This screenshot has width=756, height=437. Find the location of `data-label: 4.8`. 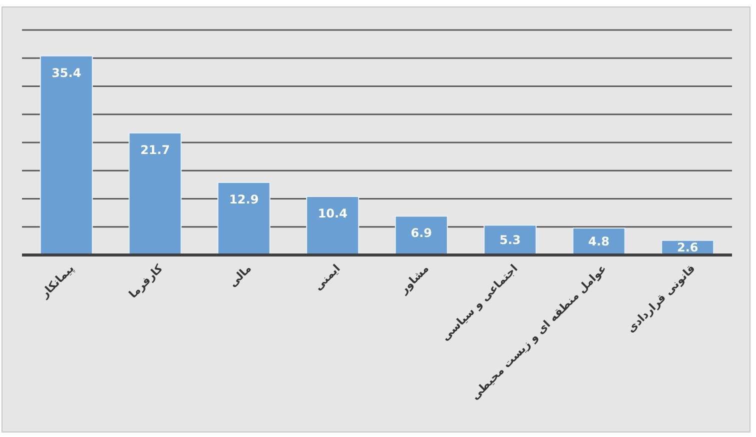

data-label: 4.8 is located at coordinates (599, 241).